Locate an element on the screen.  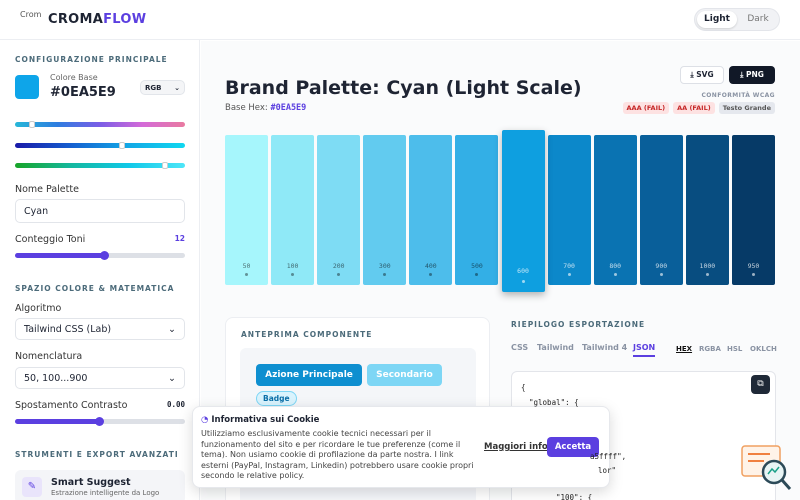
swatch-label: 300 is located at coordinates (384, 266).